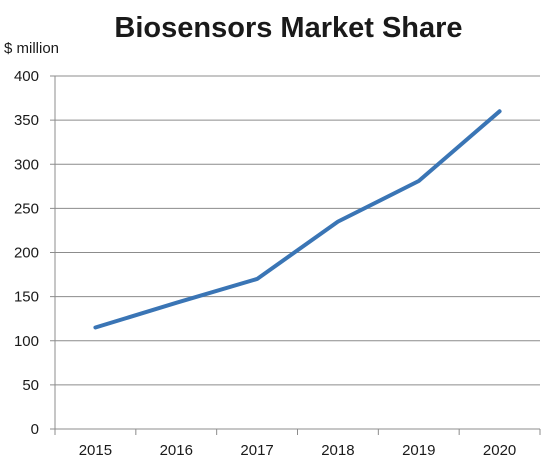  Describe the element at coordinates (30, 385) in the screenshot. I see `y-tick-label: 50` at that location.